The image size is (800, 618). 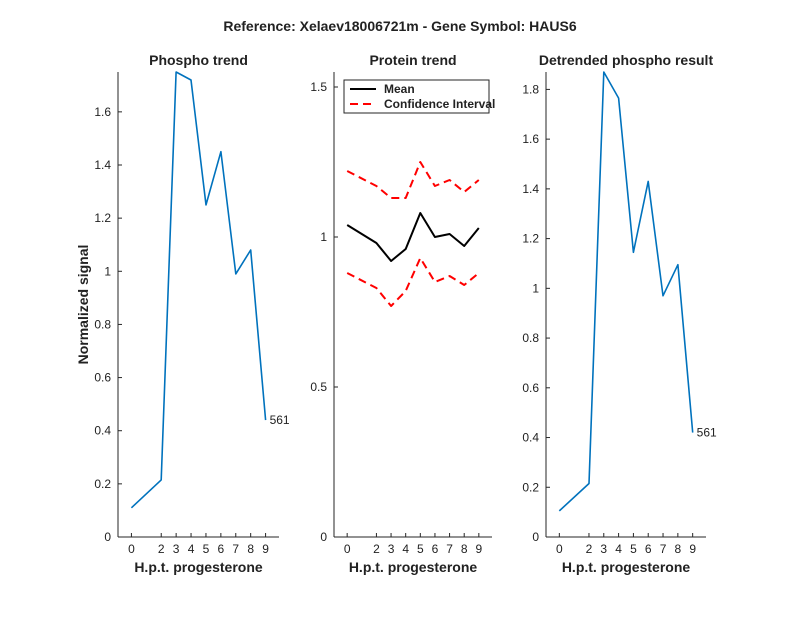 What do you see at coordinates (198, 60) in the screenshot?
I see `chart-title: Phospho trend` at bounding box center [198, 60].